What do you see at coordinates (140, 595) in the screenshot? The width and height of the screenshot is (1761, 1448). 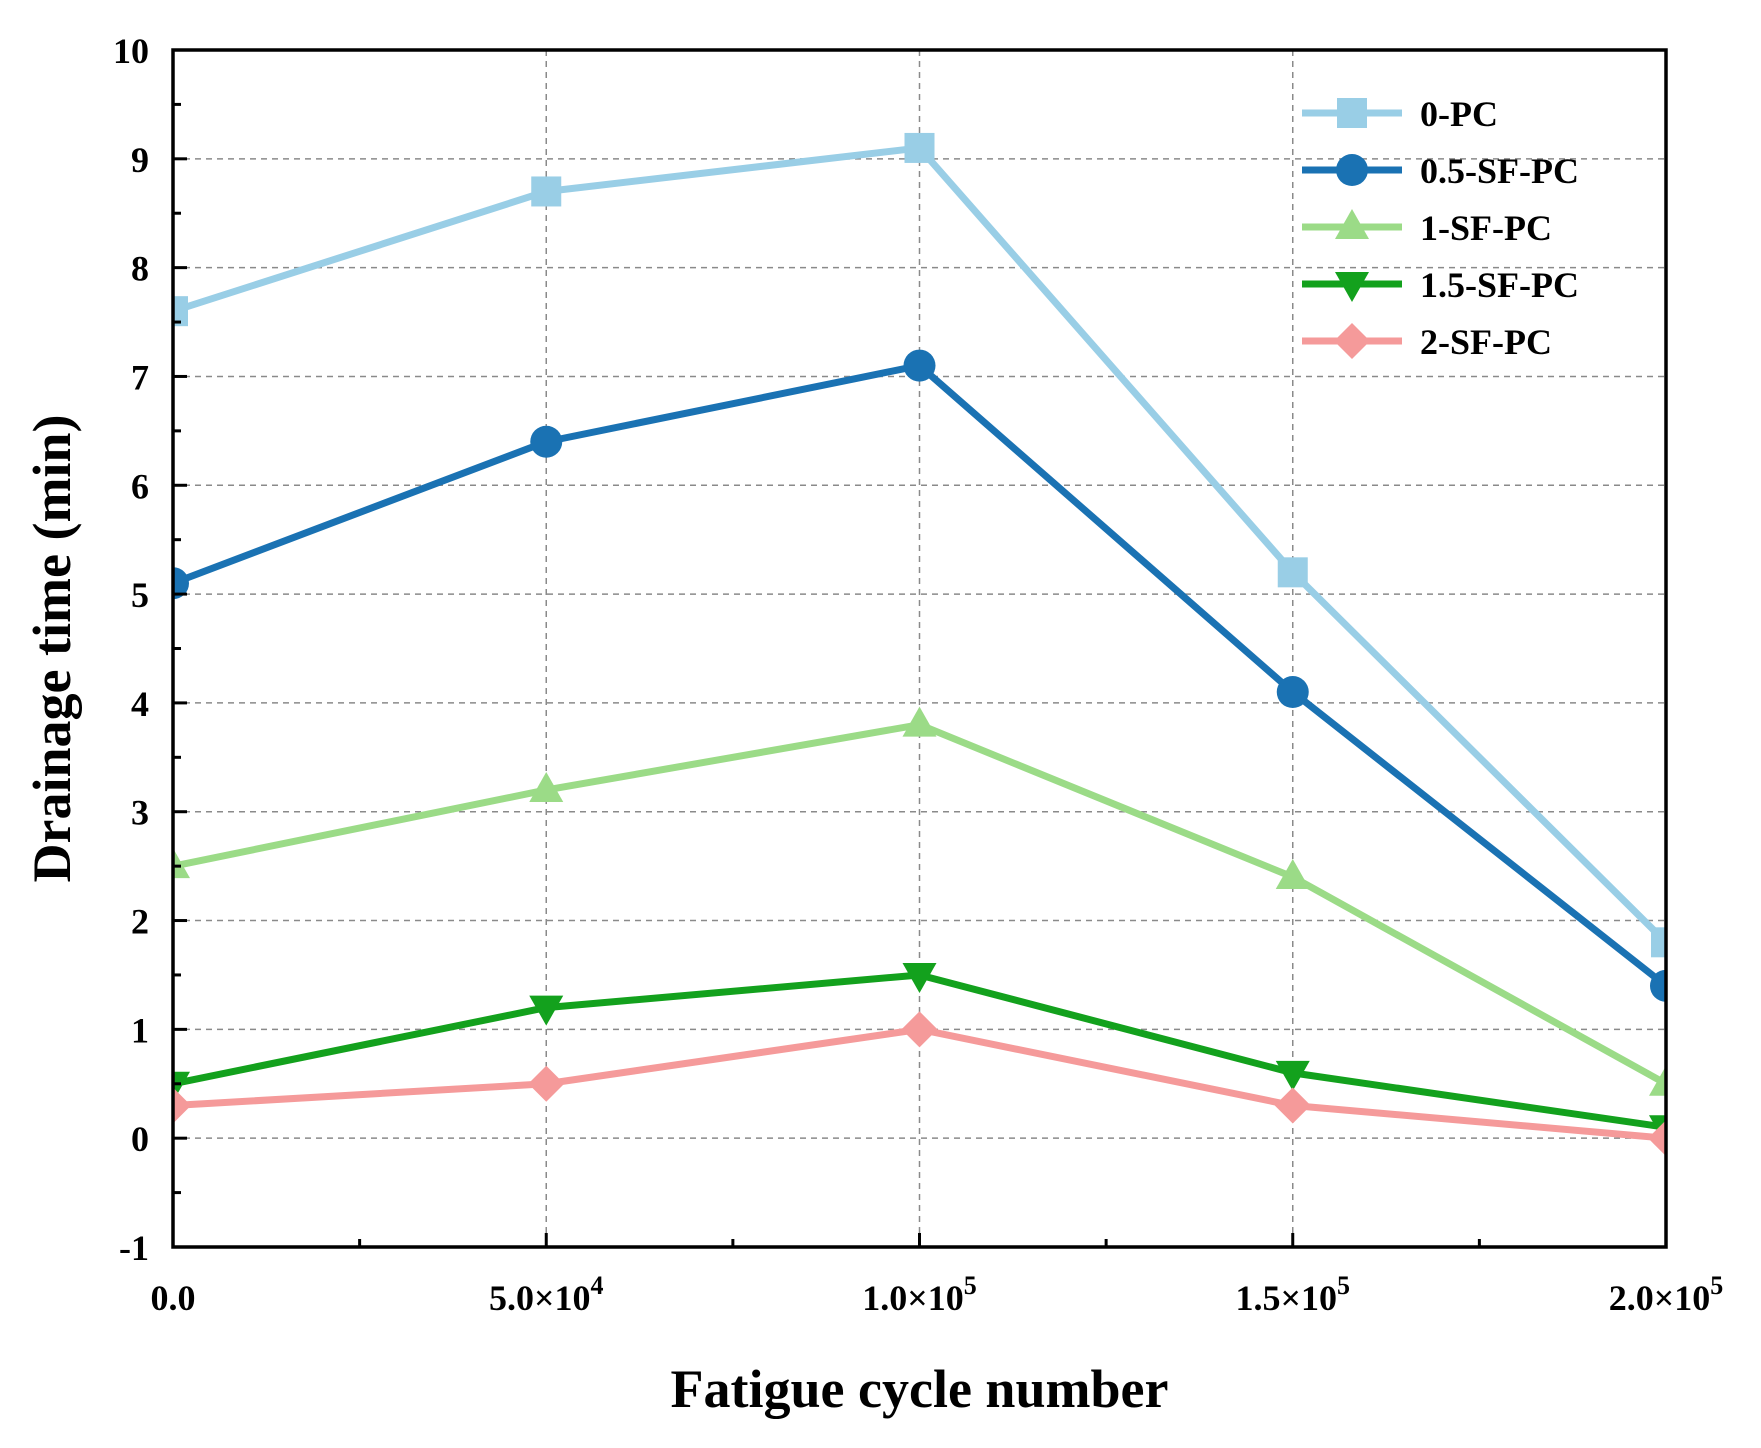 I see `y-tick-label: 5` at bounding box center [140, 595].